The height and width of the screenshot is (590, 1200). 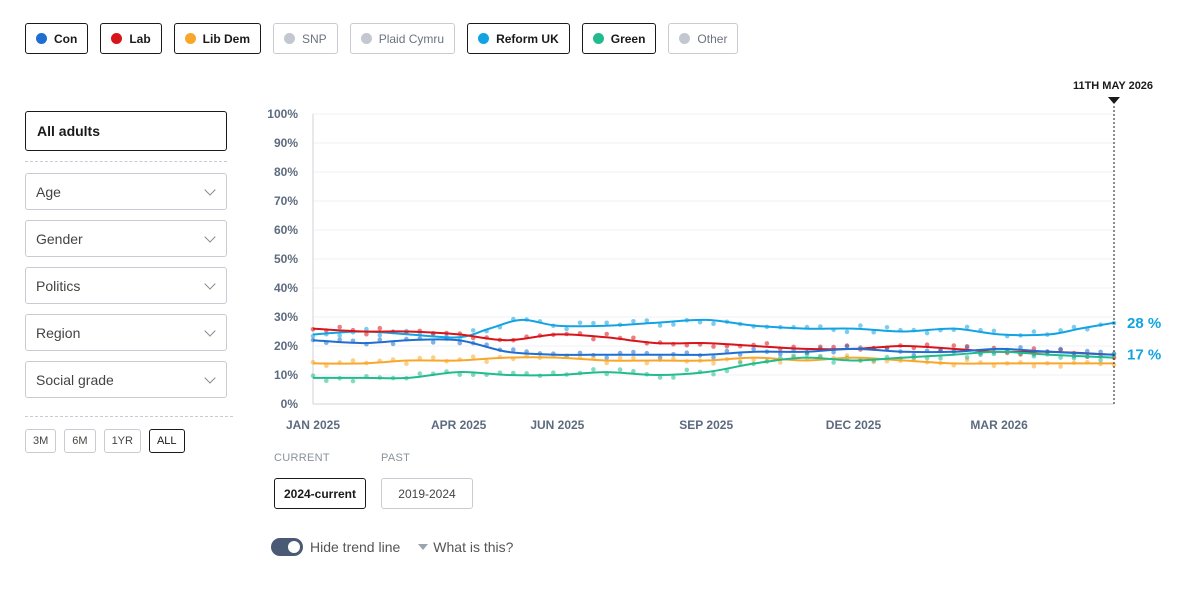 What do you see at coordinates (713, 328) in the screenshot?
I see `trend-line-reform-uk` at bounding box center [713, 328].